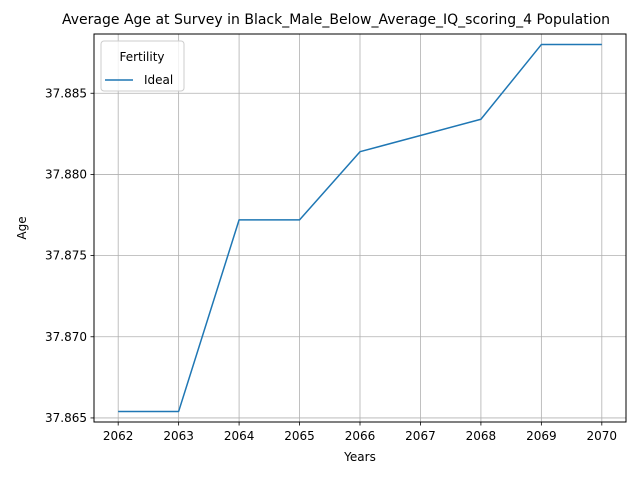 This screenshot has width=640, height=480. What do you see at coordinates (239, 436) in the screenshot?
I see `x-tick-label: 2064` at bounding box center [239, 436].